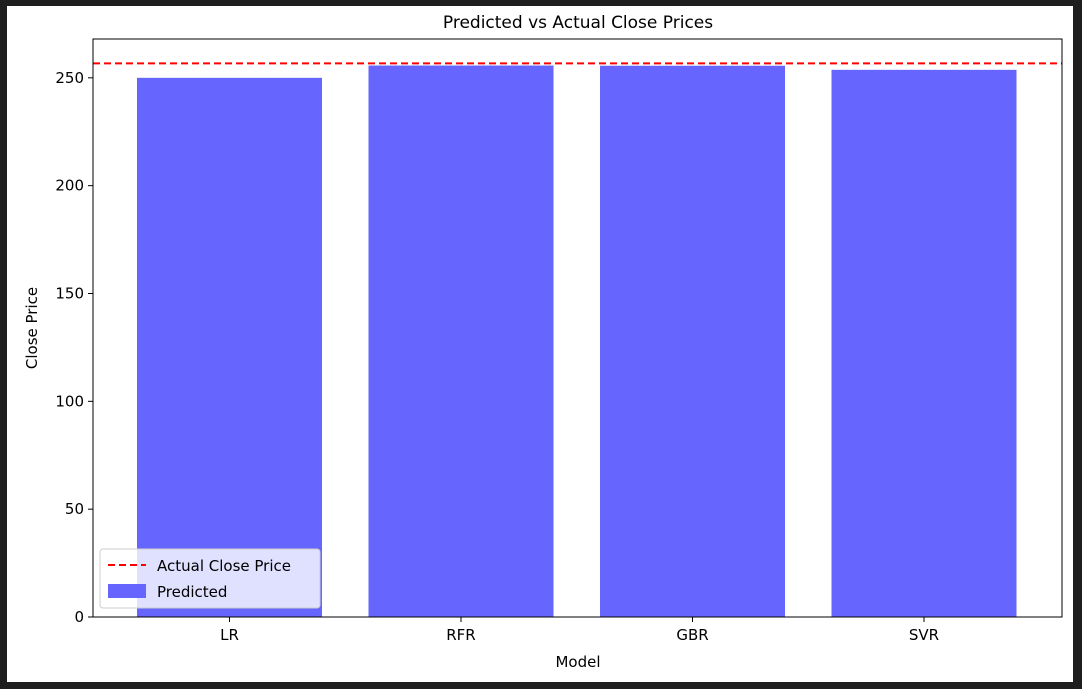 The image size is (1082, 689). What do you see at coordinates (74, 509) in the screenshot?
I see `y-tick-label: 50` at bounding box center [74, 509].